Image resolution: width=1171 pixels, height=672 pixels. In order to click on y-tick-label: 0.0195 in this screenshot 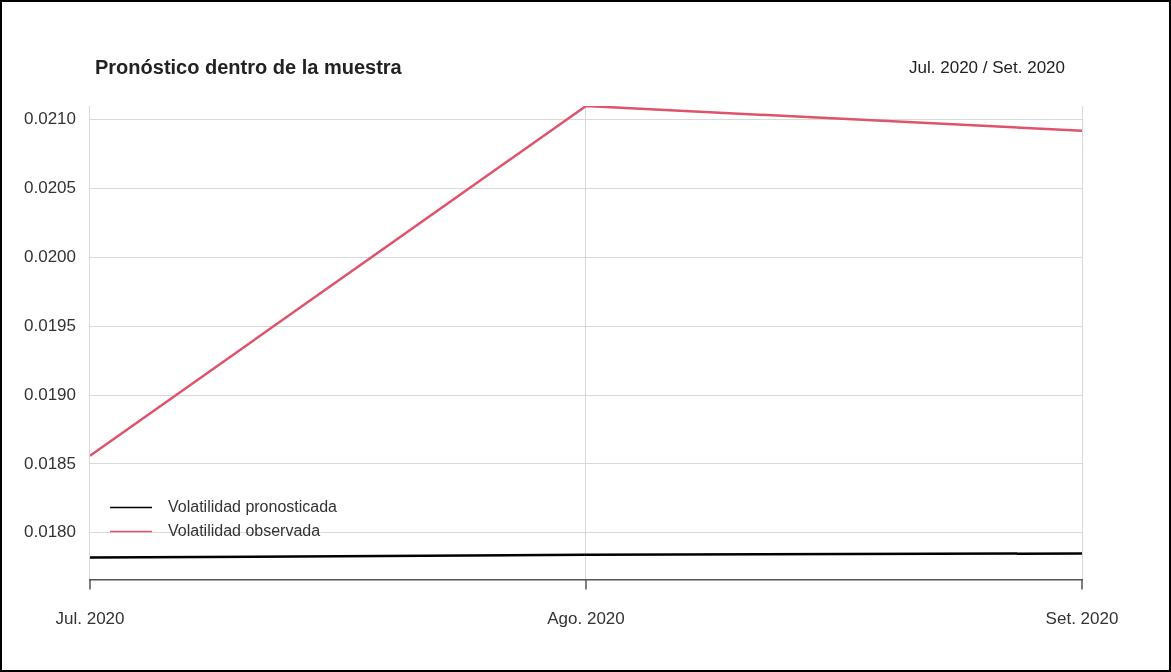, I will do `click(50, 325)`.